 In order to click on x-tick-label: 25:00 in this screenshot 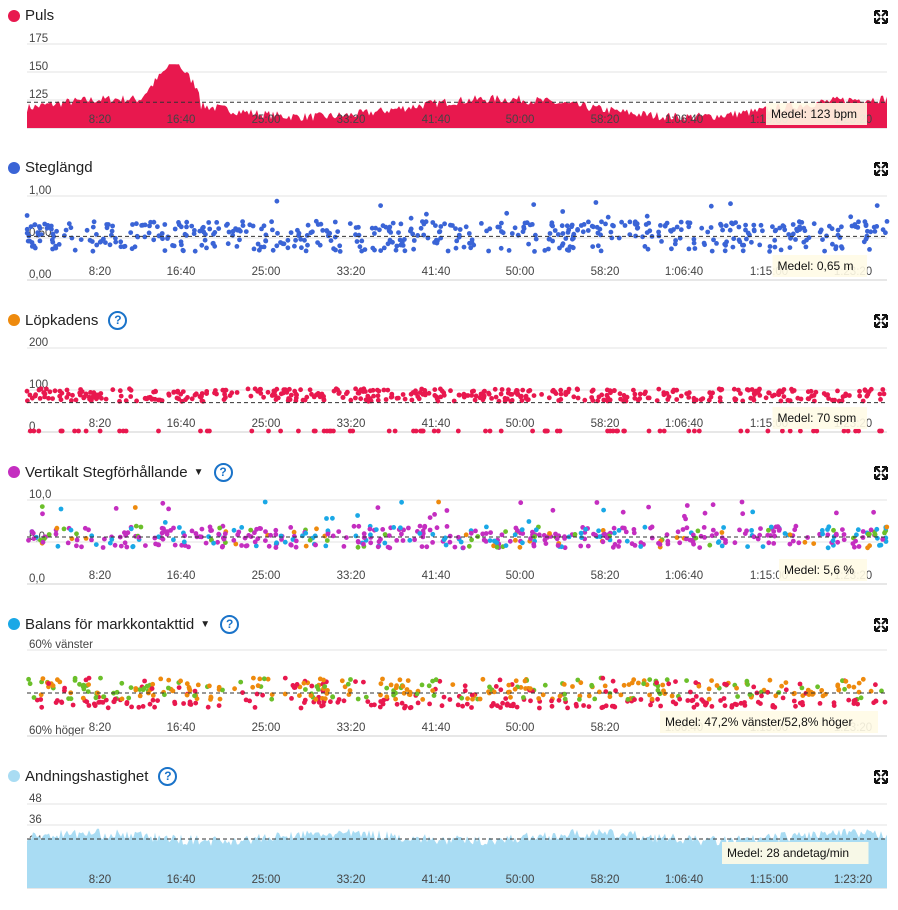, I will do `click(266, 424)`.